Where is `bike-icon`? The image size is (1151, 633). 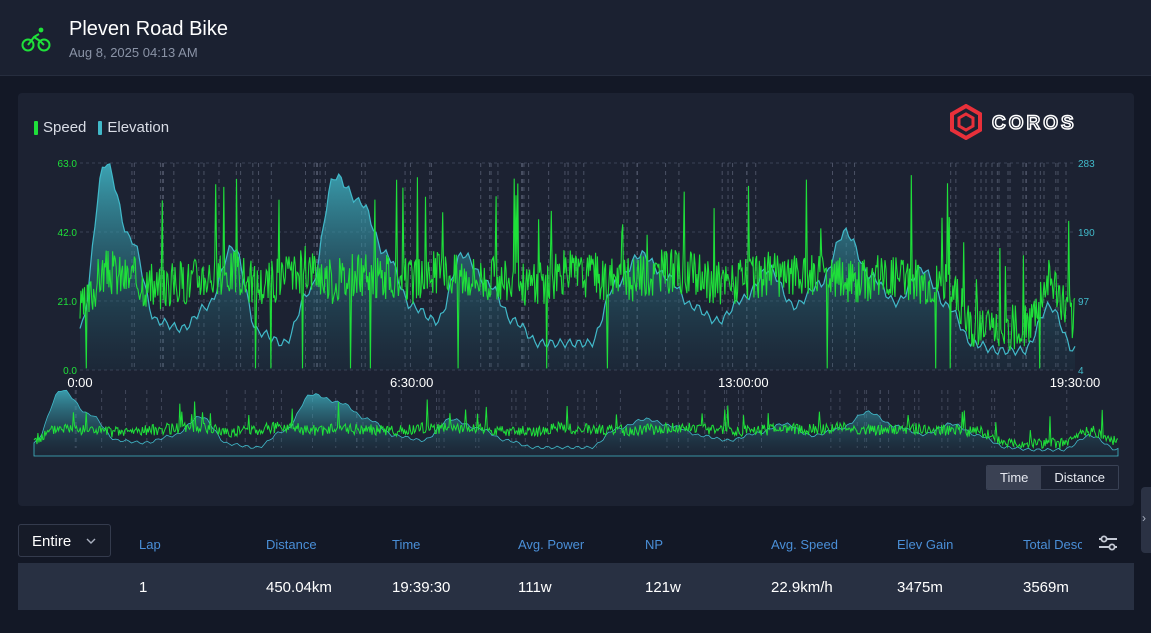
bike-icon is located at coordinates (36, 39).